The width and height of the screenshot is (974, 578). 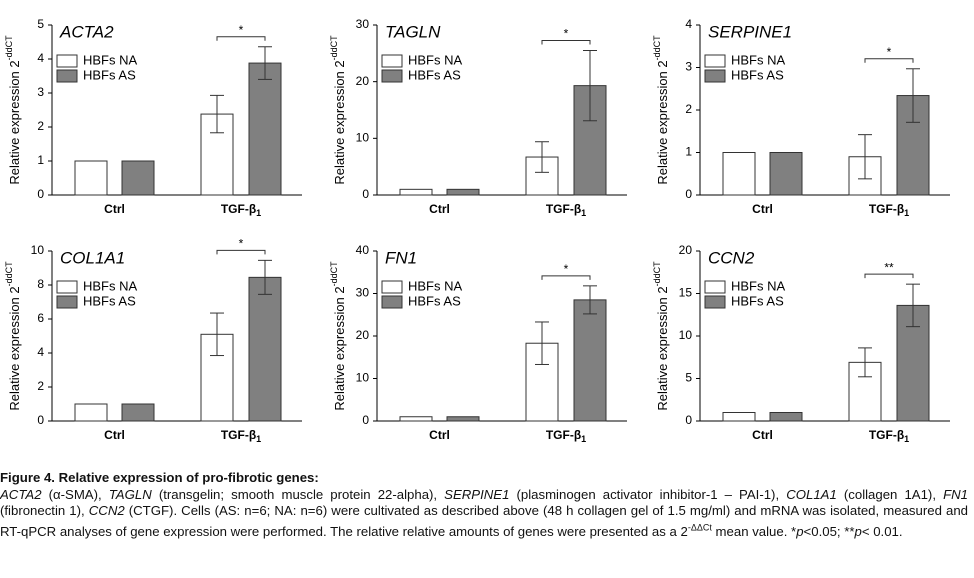 What do you see at coordinates (40, 318) in the screenshot?
I see `y-tick-label: 6` at bounding box center [40, 318].